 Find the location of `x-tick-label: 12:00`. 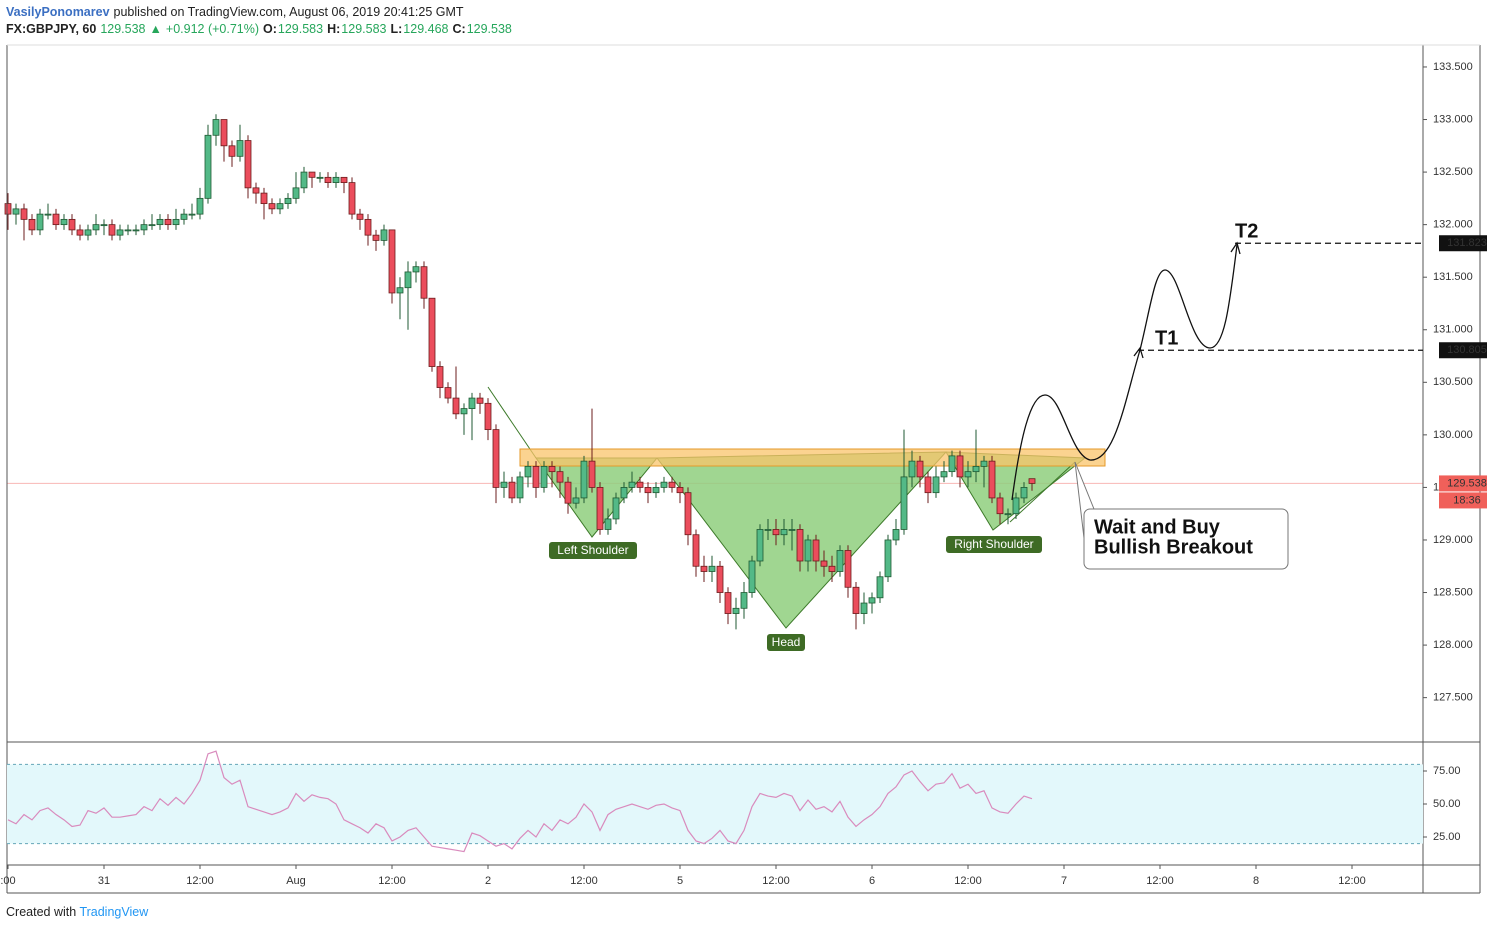

x-tick-label: 12:00 is located at coordinates (392, 881).